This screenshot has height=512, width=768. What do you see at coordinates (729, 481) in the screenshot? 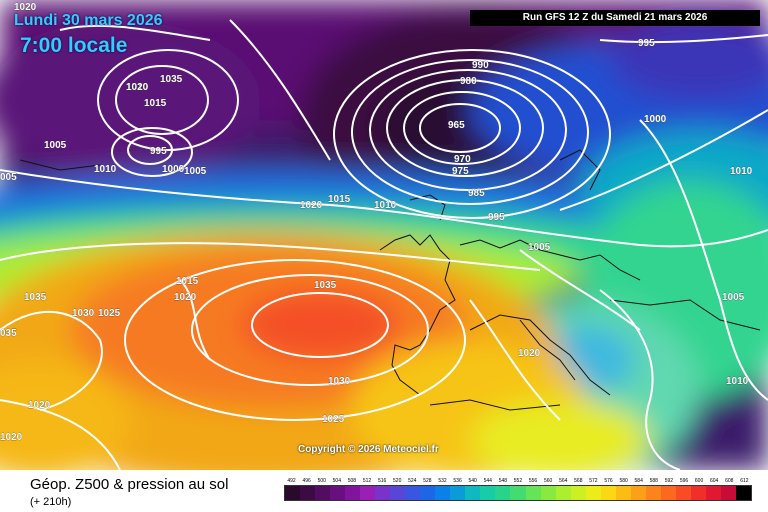
I see `legend-value: 608` at bounding box center [729, 481].